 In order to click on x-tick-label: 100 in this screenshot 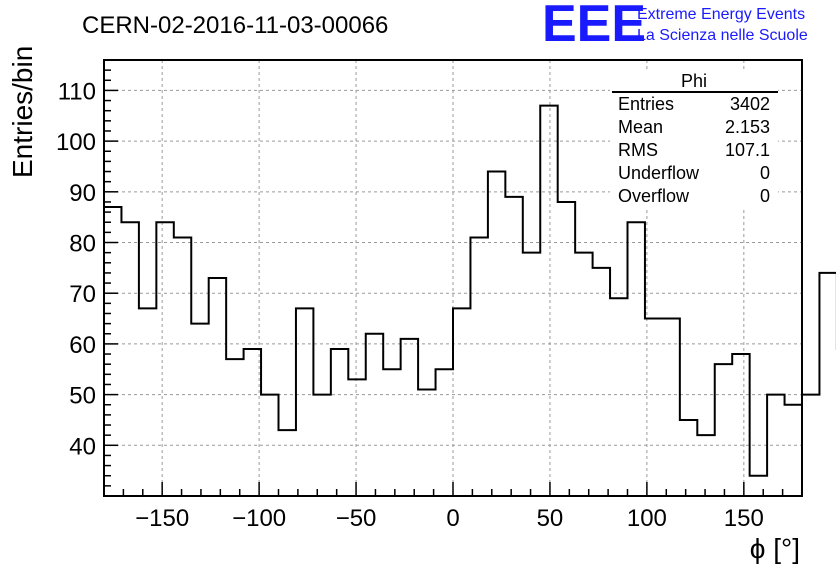, I will do `click(647, 518)`.